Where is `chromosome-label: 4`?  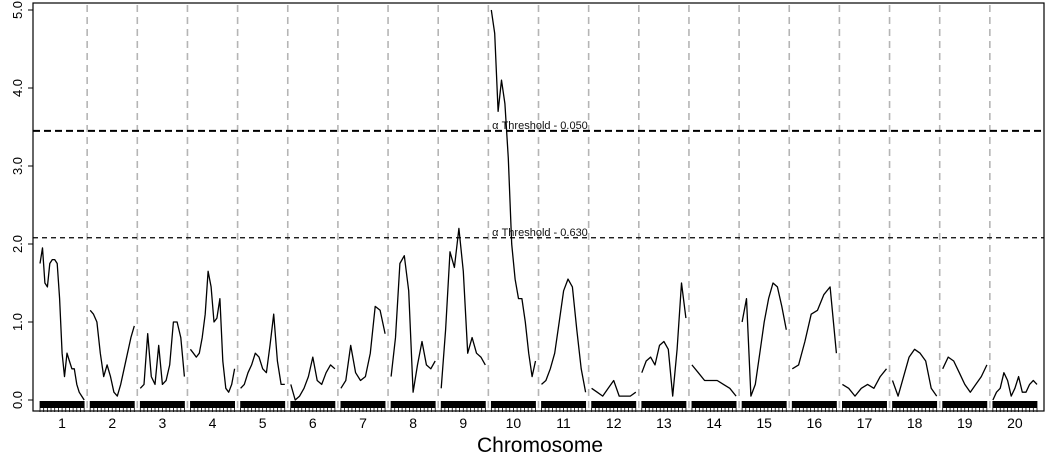
chromosome-label: 4 is located at coordinates (213, 423).